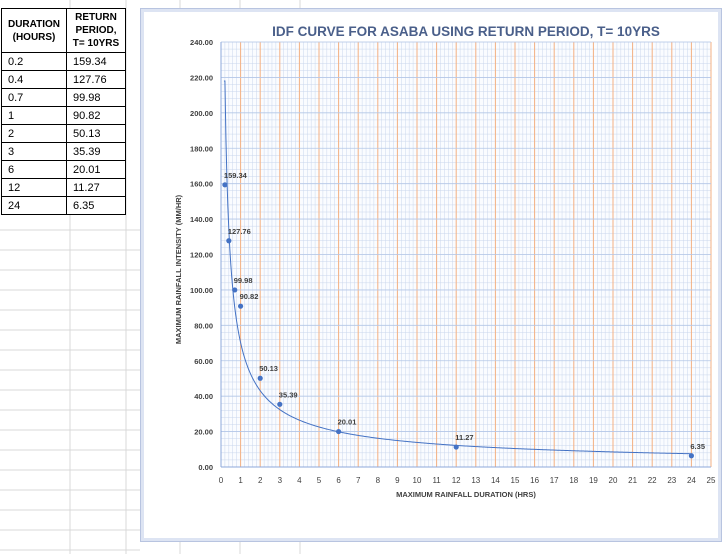  Describe the element at coordinates (34, 187) in the screenshot. I see `duration-cell: 12` at that location.